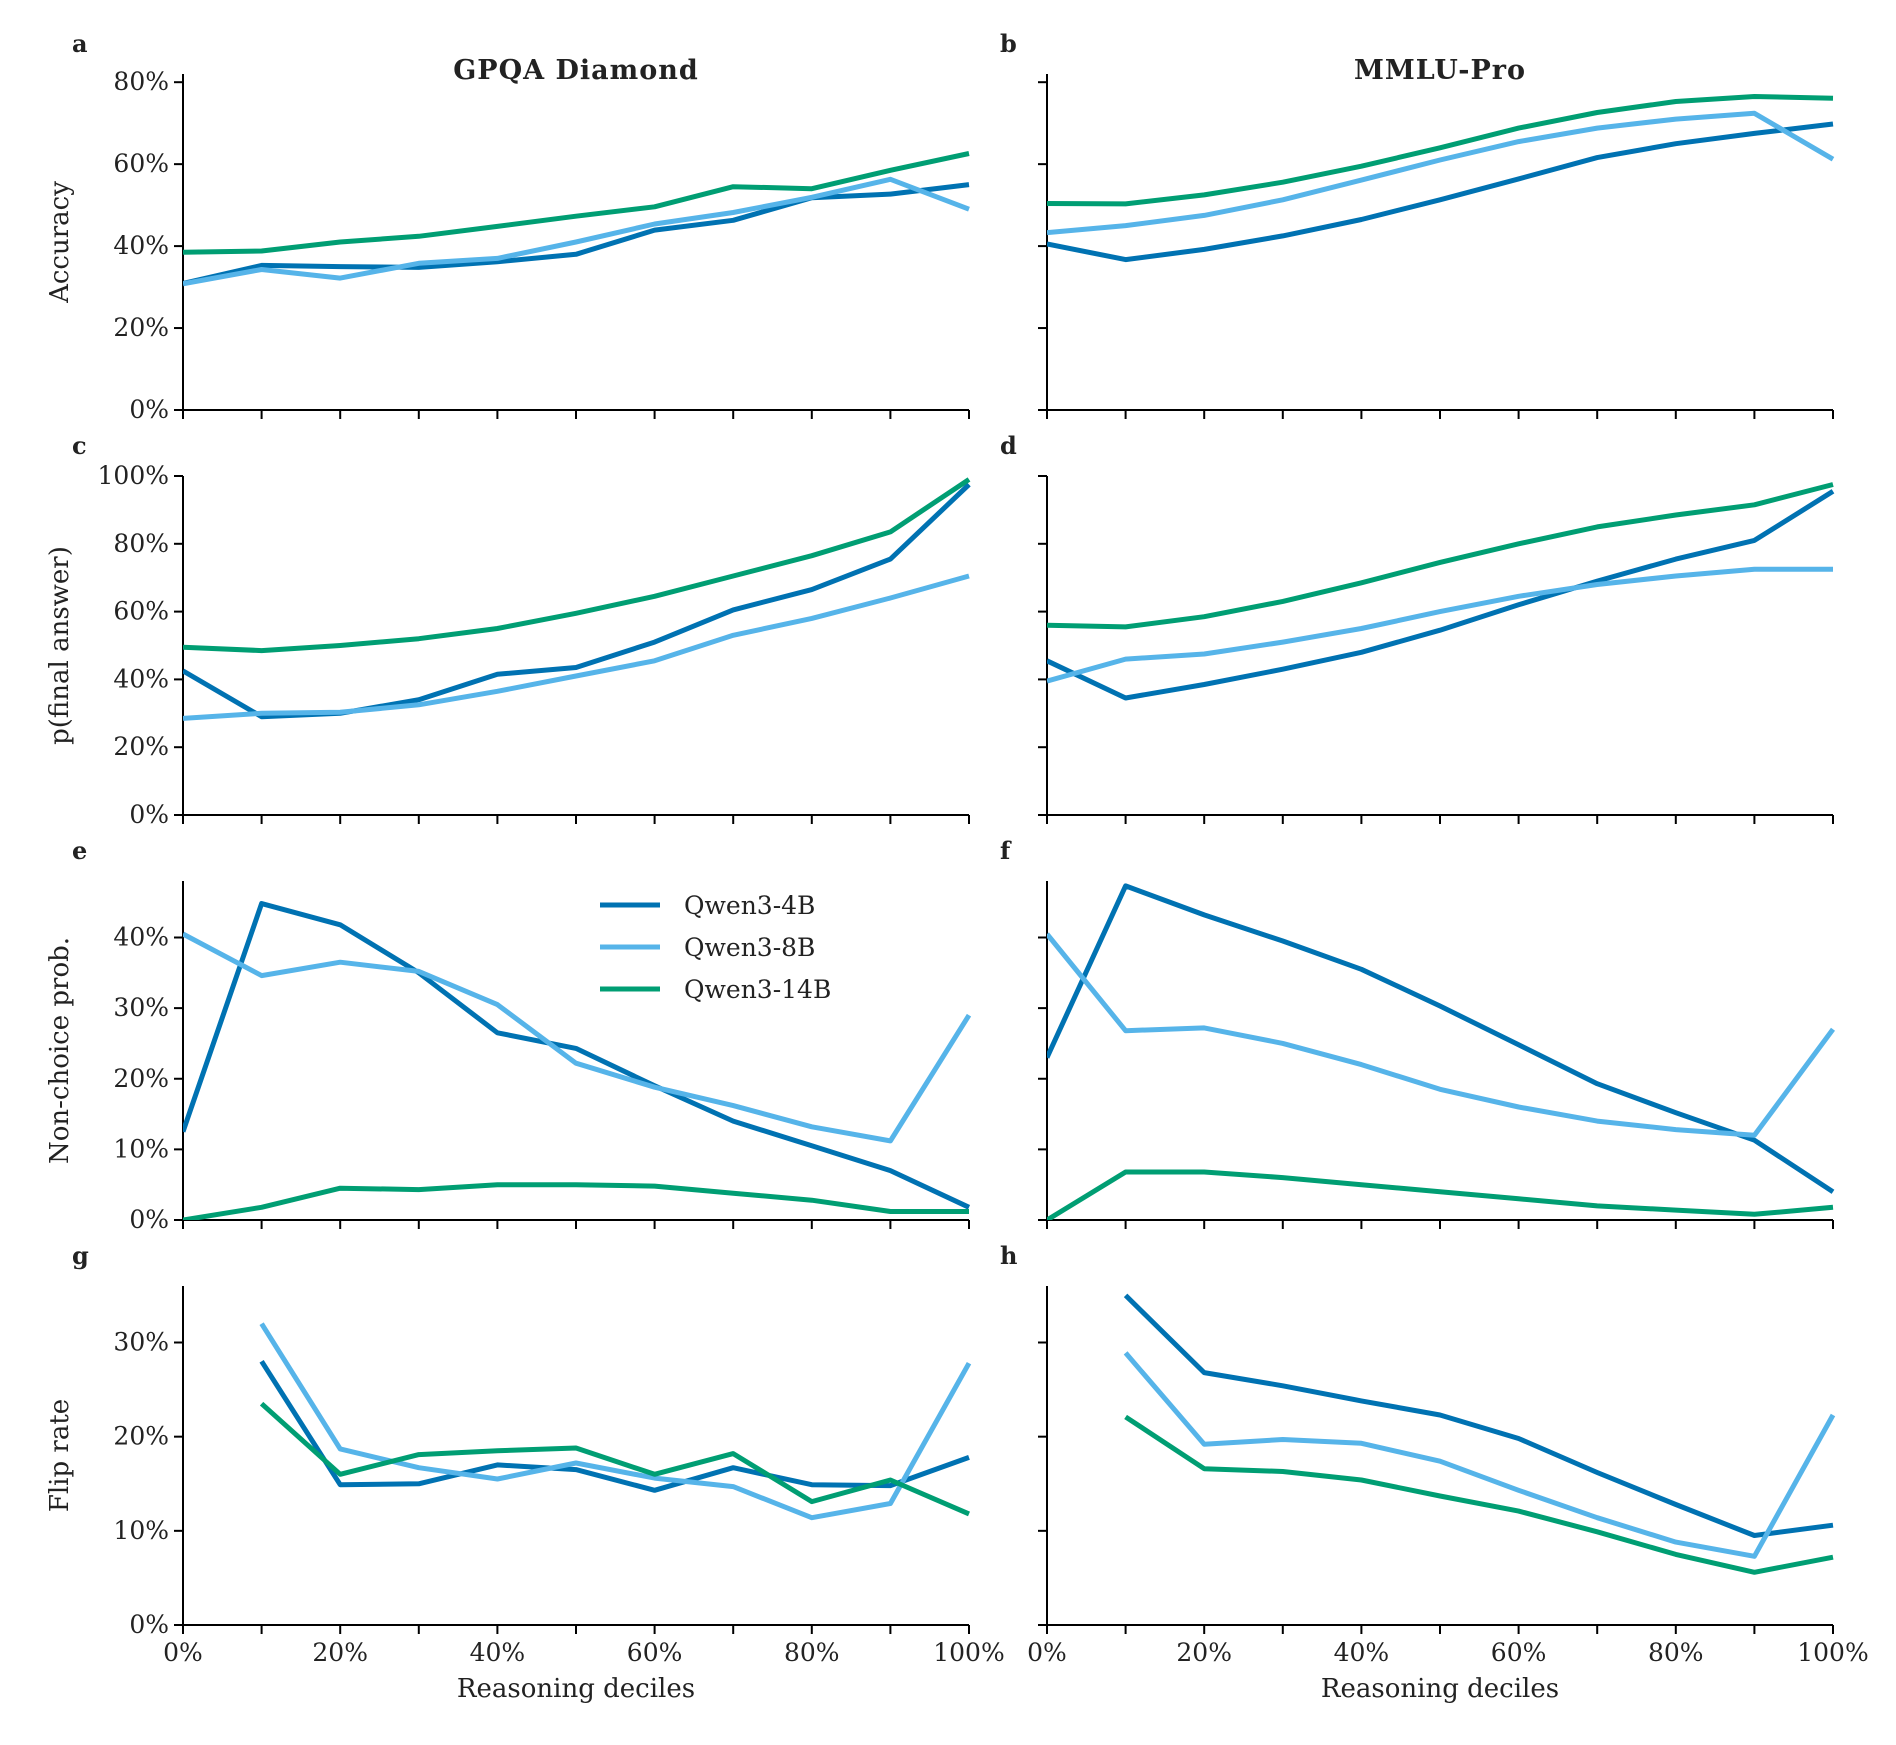 This screenshot has width=1896, height=1745. What do you see at coordinates (1008, 445) in the screenshot?
I see `panel-letter: d` at bounding box center [1008, 445].